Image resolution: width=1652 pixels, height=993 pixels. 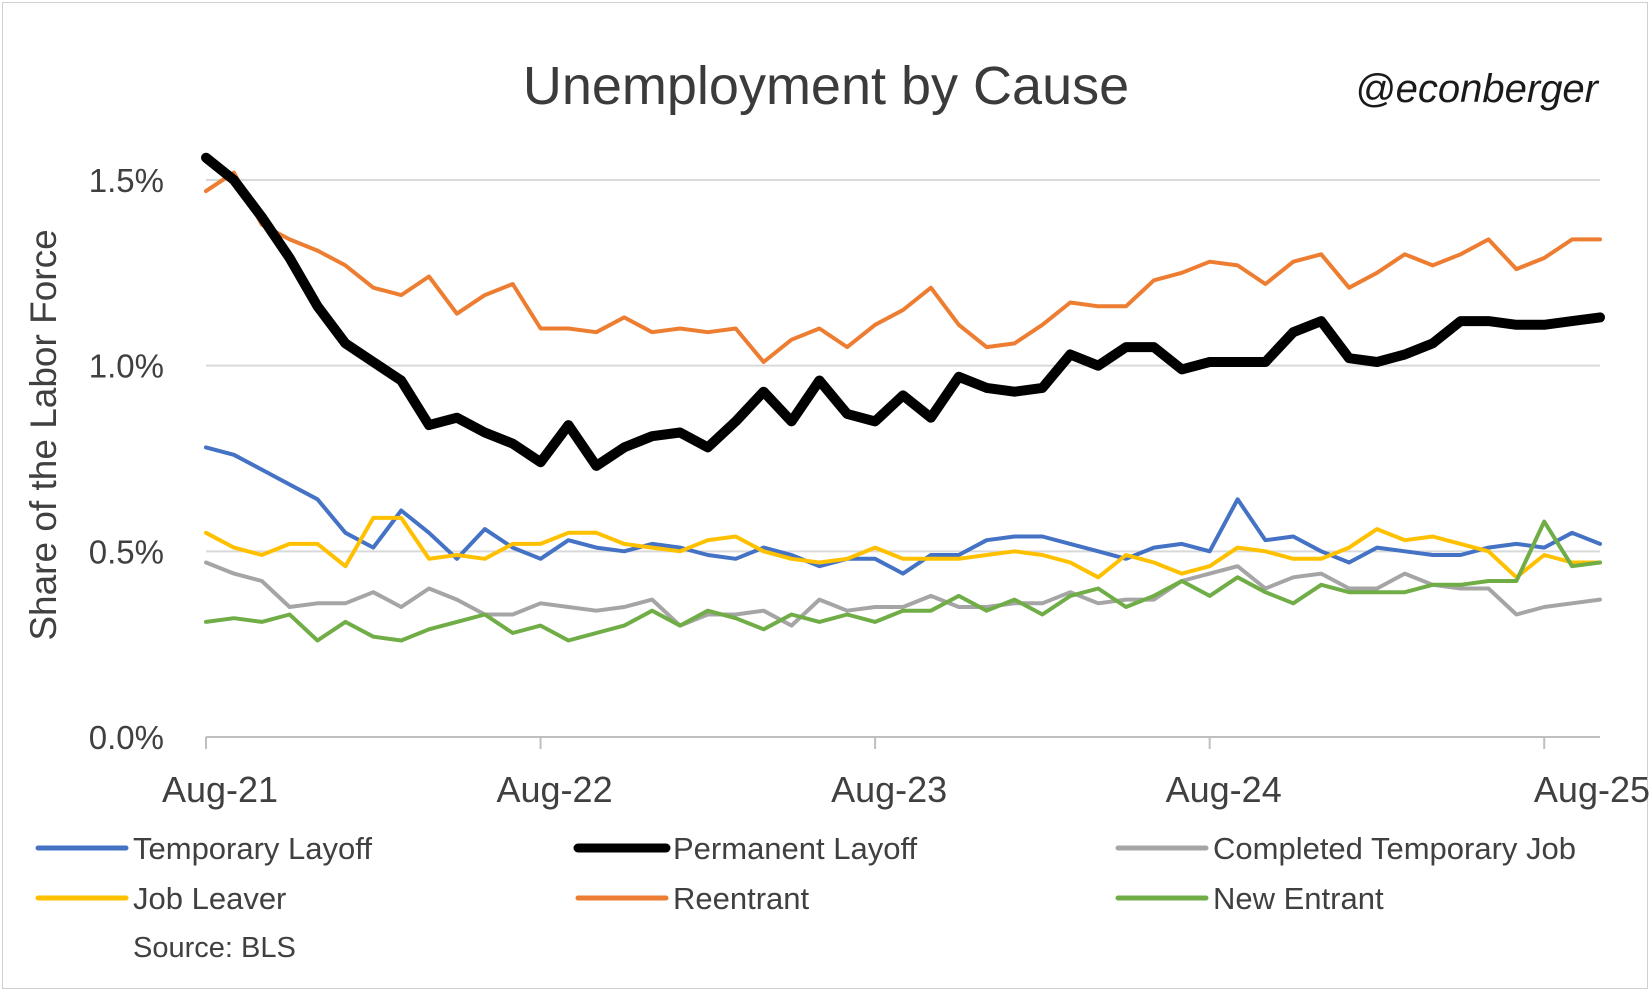 I want to click on y-tick-label: 0.5%, so click(x=126, y=551).